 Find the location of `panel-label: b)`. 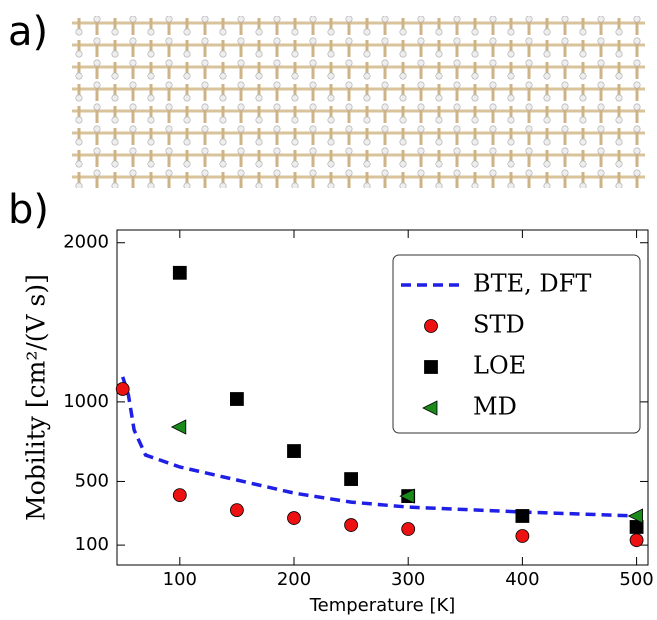

panel-label: b) is located at coordinates (28, 210).